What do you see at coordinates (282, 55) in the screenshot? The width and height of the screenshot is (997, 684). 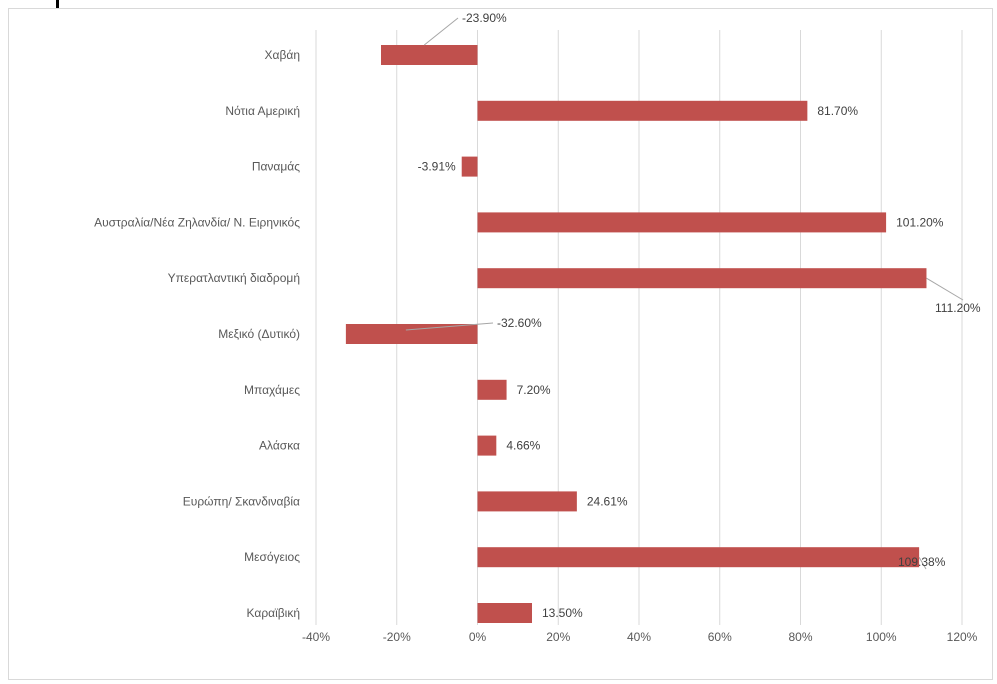 I see `category-label: Χαβάη` at bounding box center [282, 55].